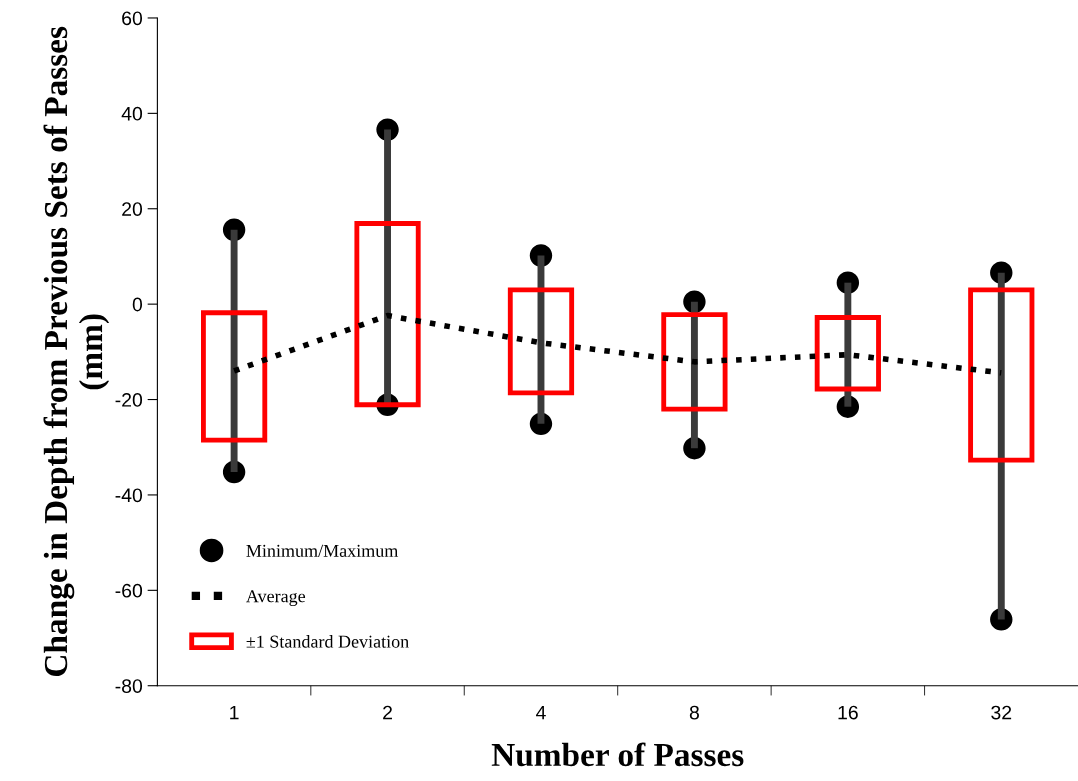 Image resolution: width=1078 pixels, height=781 pixels. I want to click on y-tick-label: -80, so click(129, 686).